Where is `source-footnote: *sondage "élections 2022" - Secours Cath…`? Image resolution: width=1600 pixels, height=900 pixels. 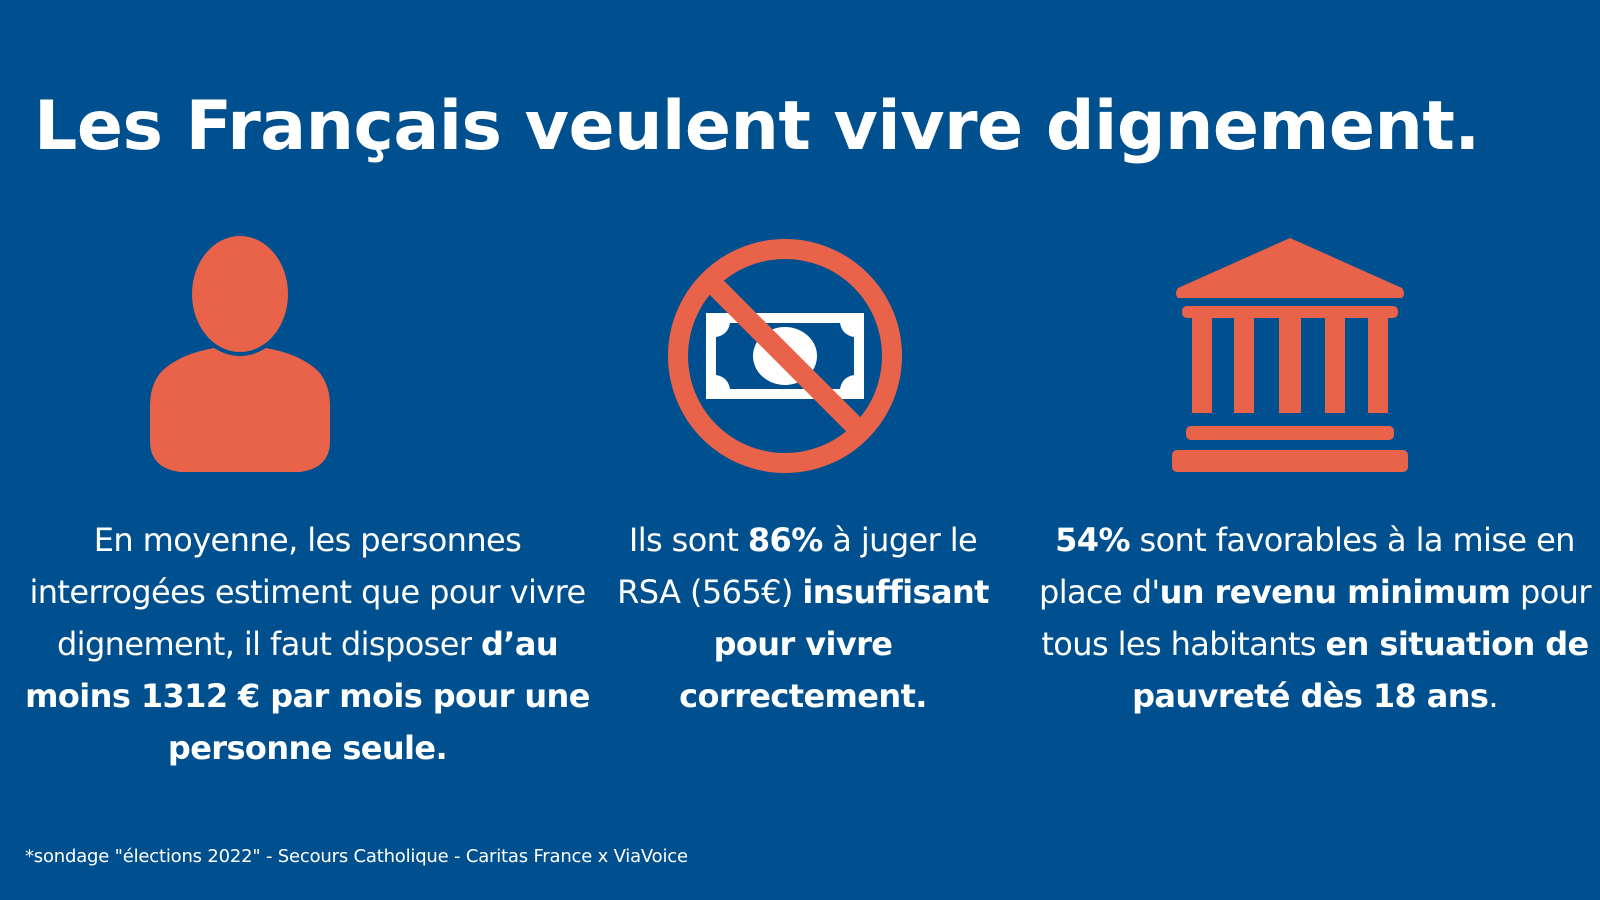
source-footnote: *sondage "élections 2022" - Secours Cath… is located at coordinates (356, 856).